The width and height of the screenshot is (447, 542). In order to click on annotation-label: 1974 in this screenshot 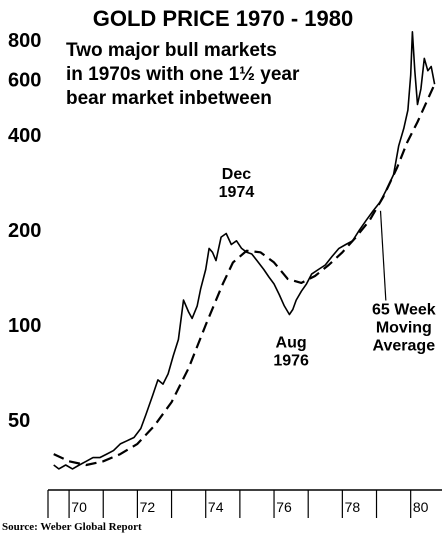, I will do `click(237, 192)`.